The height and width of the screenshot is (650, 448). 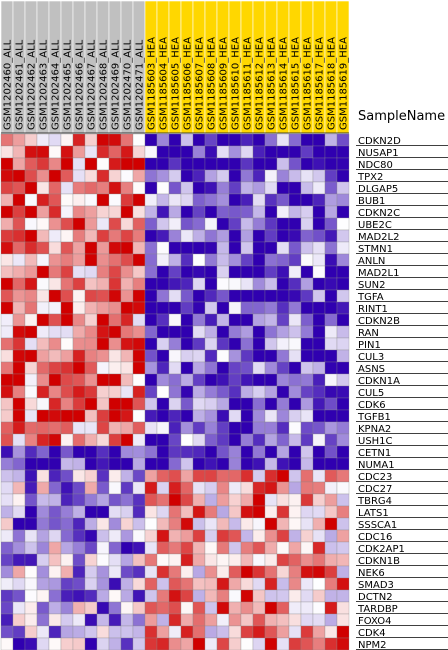 What do you see at coordinates (378, 153) in the screenshot?
I see `row-label: NUSAP1` at bounding box center [378, 153].